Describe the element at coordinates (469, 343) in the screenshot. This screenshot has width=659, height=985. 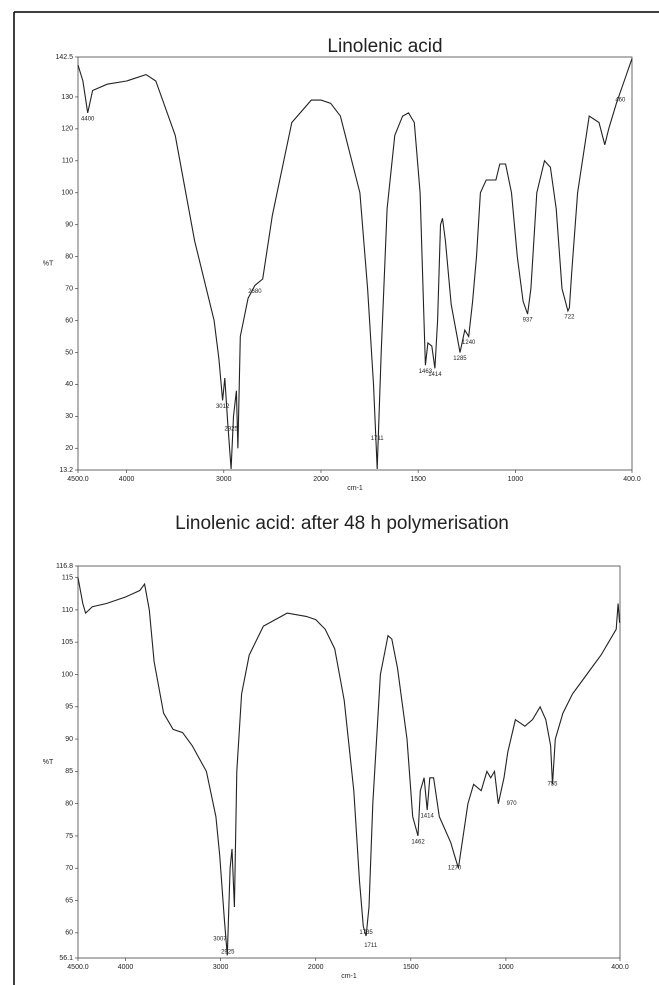
I see `peak-label: 1240` at that location.